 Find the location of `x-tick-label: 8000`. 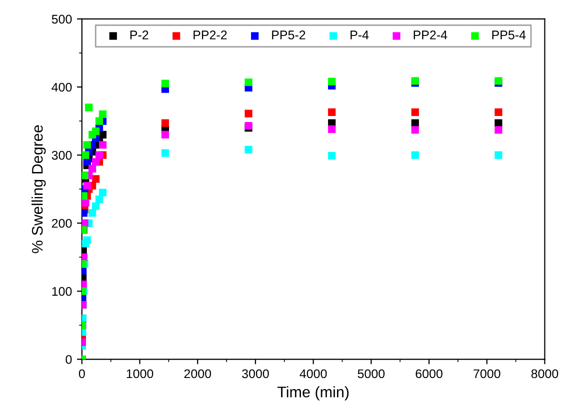

x-tick-label: 8000 is located at coordinates (544, 373).